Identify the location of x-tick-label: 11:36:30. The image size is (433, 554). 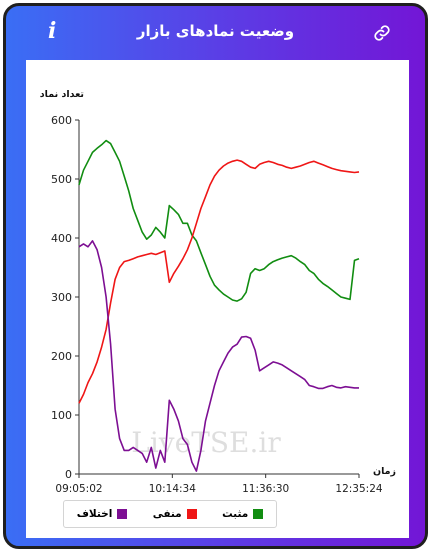
(265, 489).